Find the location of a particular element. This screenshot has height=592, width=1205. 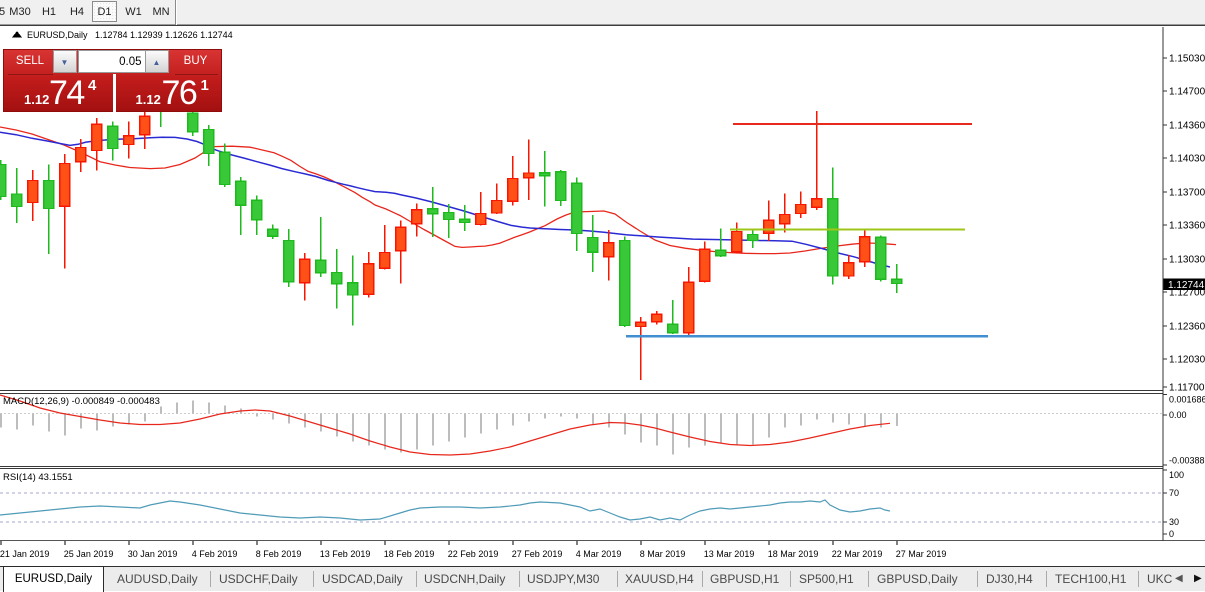

svg-text: -0.00388 is located at coordinates (1187, 461).